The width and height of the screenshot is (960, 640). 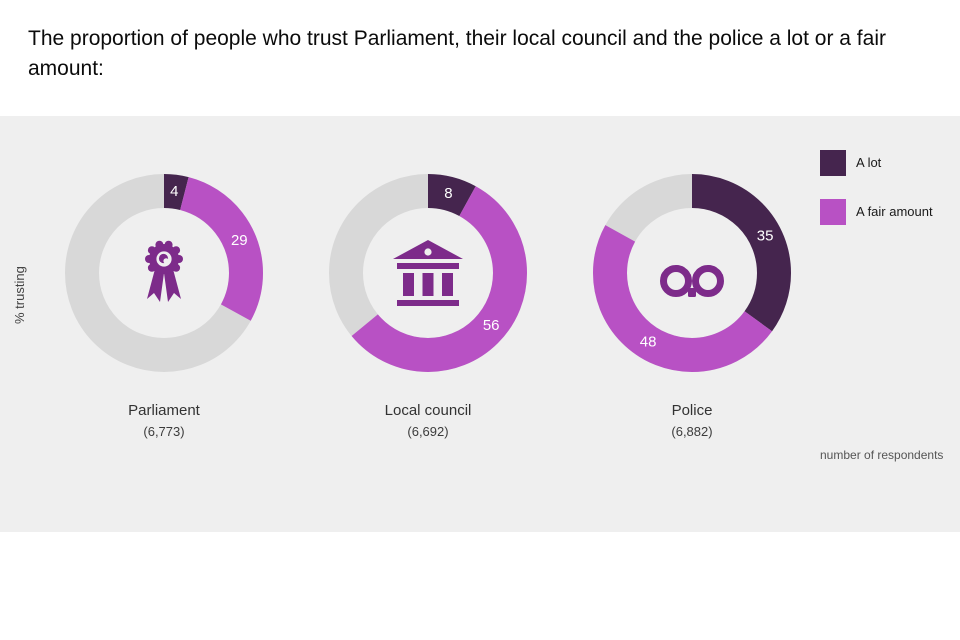 I want to click on chart-local-council: 8 56 Local council (6,692), so click(x=428, y=339).